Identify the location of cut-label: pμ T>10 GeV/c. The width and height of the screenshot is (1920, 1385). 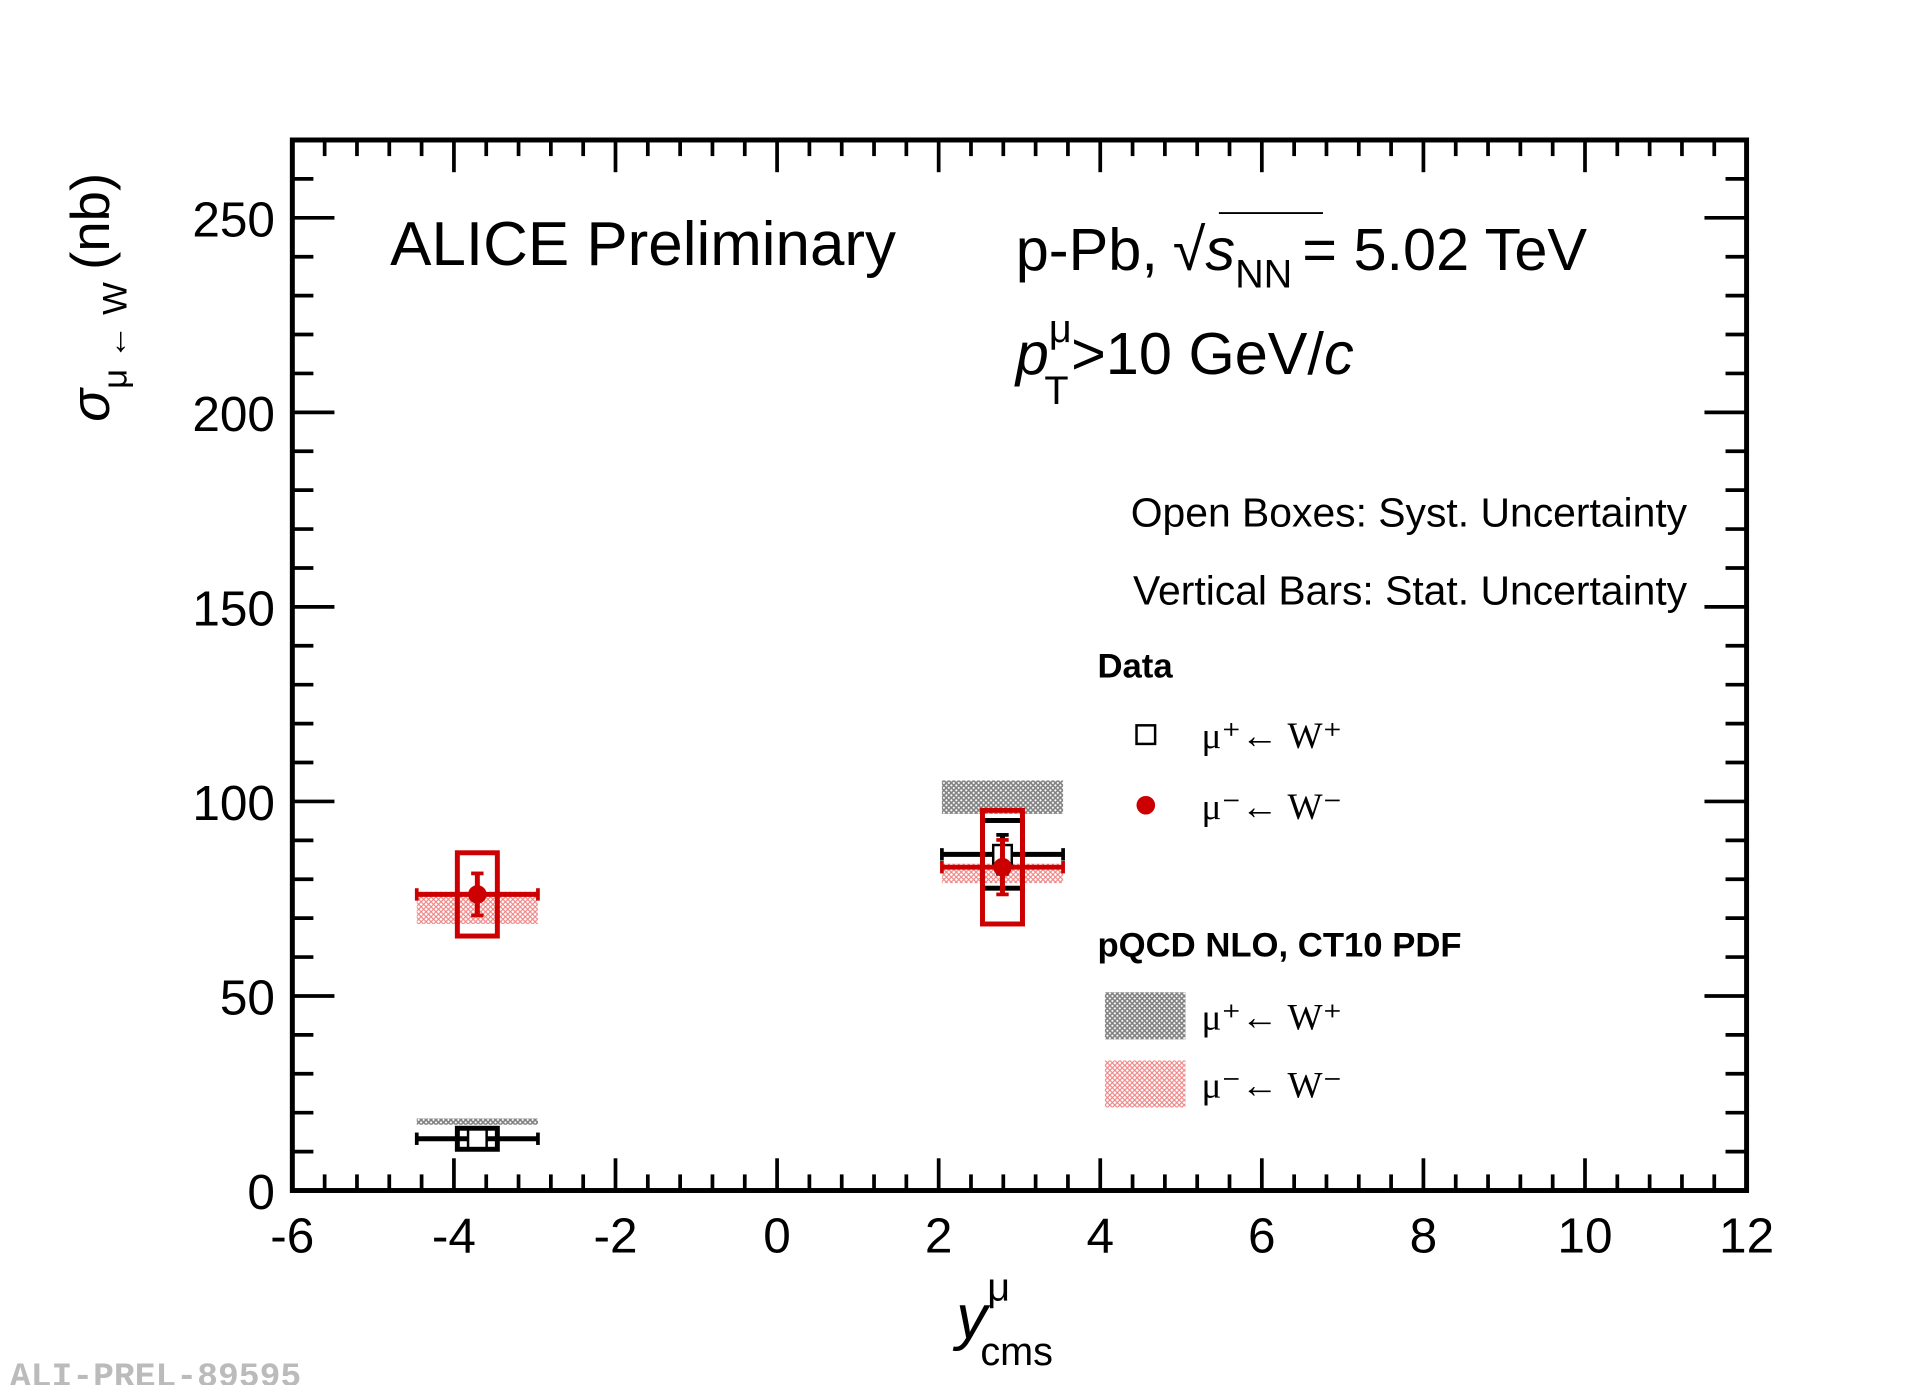
(1184, 360).